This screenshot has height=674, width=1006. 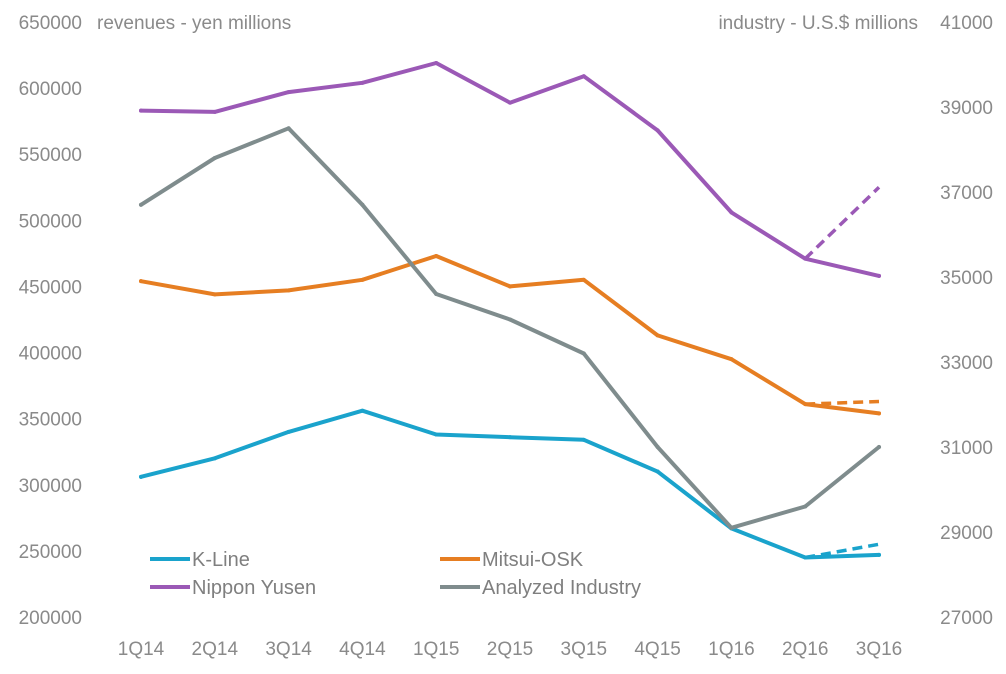 I want to click on legend-label: K-Line, so click(x=221, y=560).